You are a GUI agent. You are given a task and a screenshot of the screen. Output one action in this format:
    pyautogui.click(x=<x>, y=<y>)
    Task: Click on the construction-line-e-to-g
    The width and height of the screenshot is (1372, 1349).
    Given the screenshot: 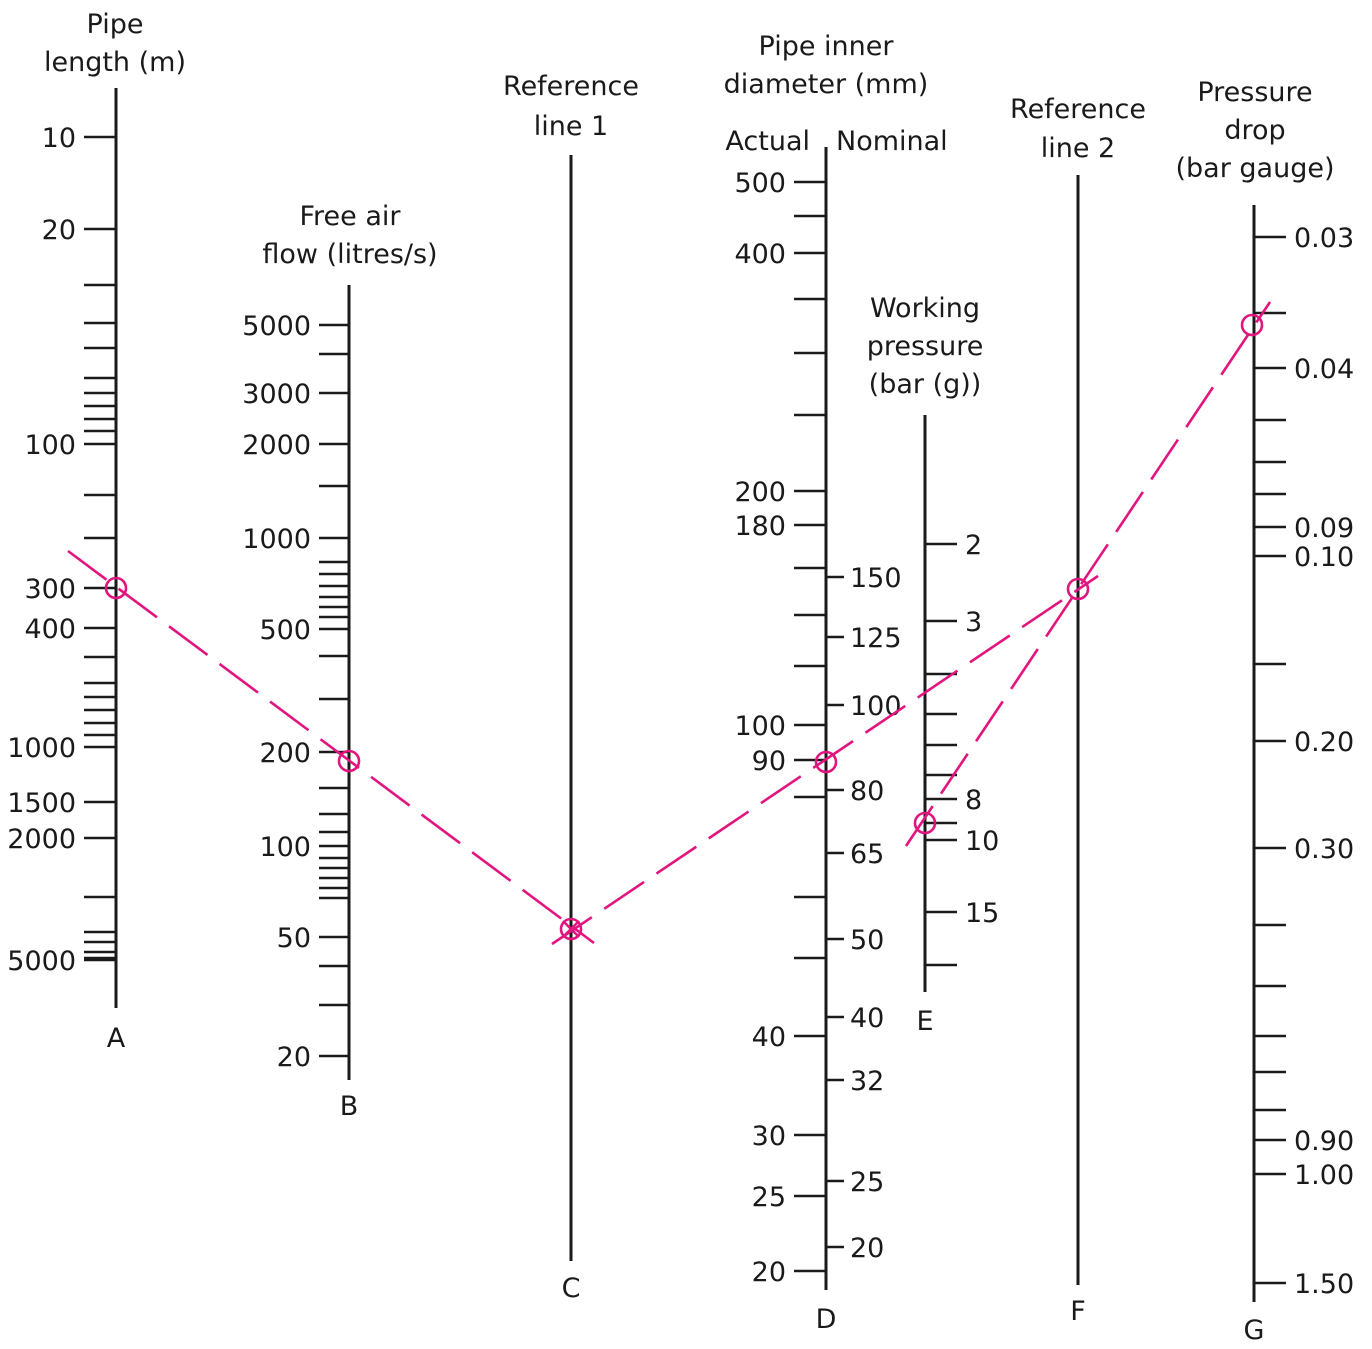 What is the action you would take?
    pyautogui.click(x=1088, y=574)
    